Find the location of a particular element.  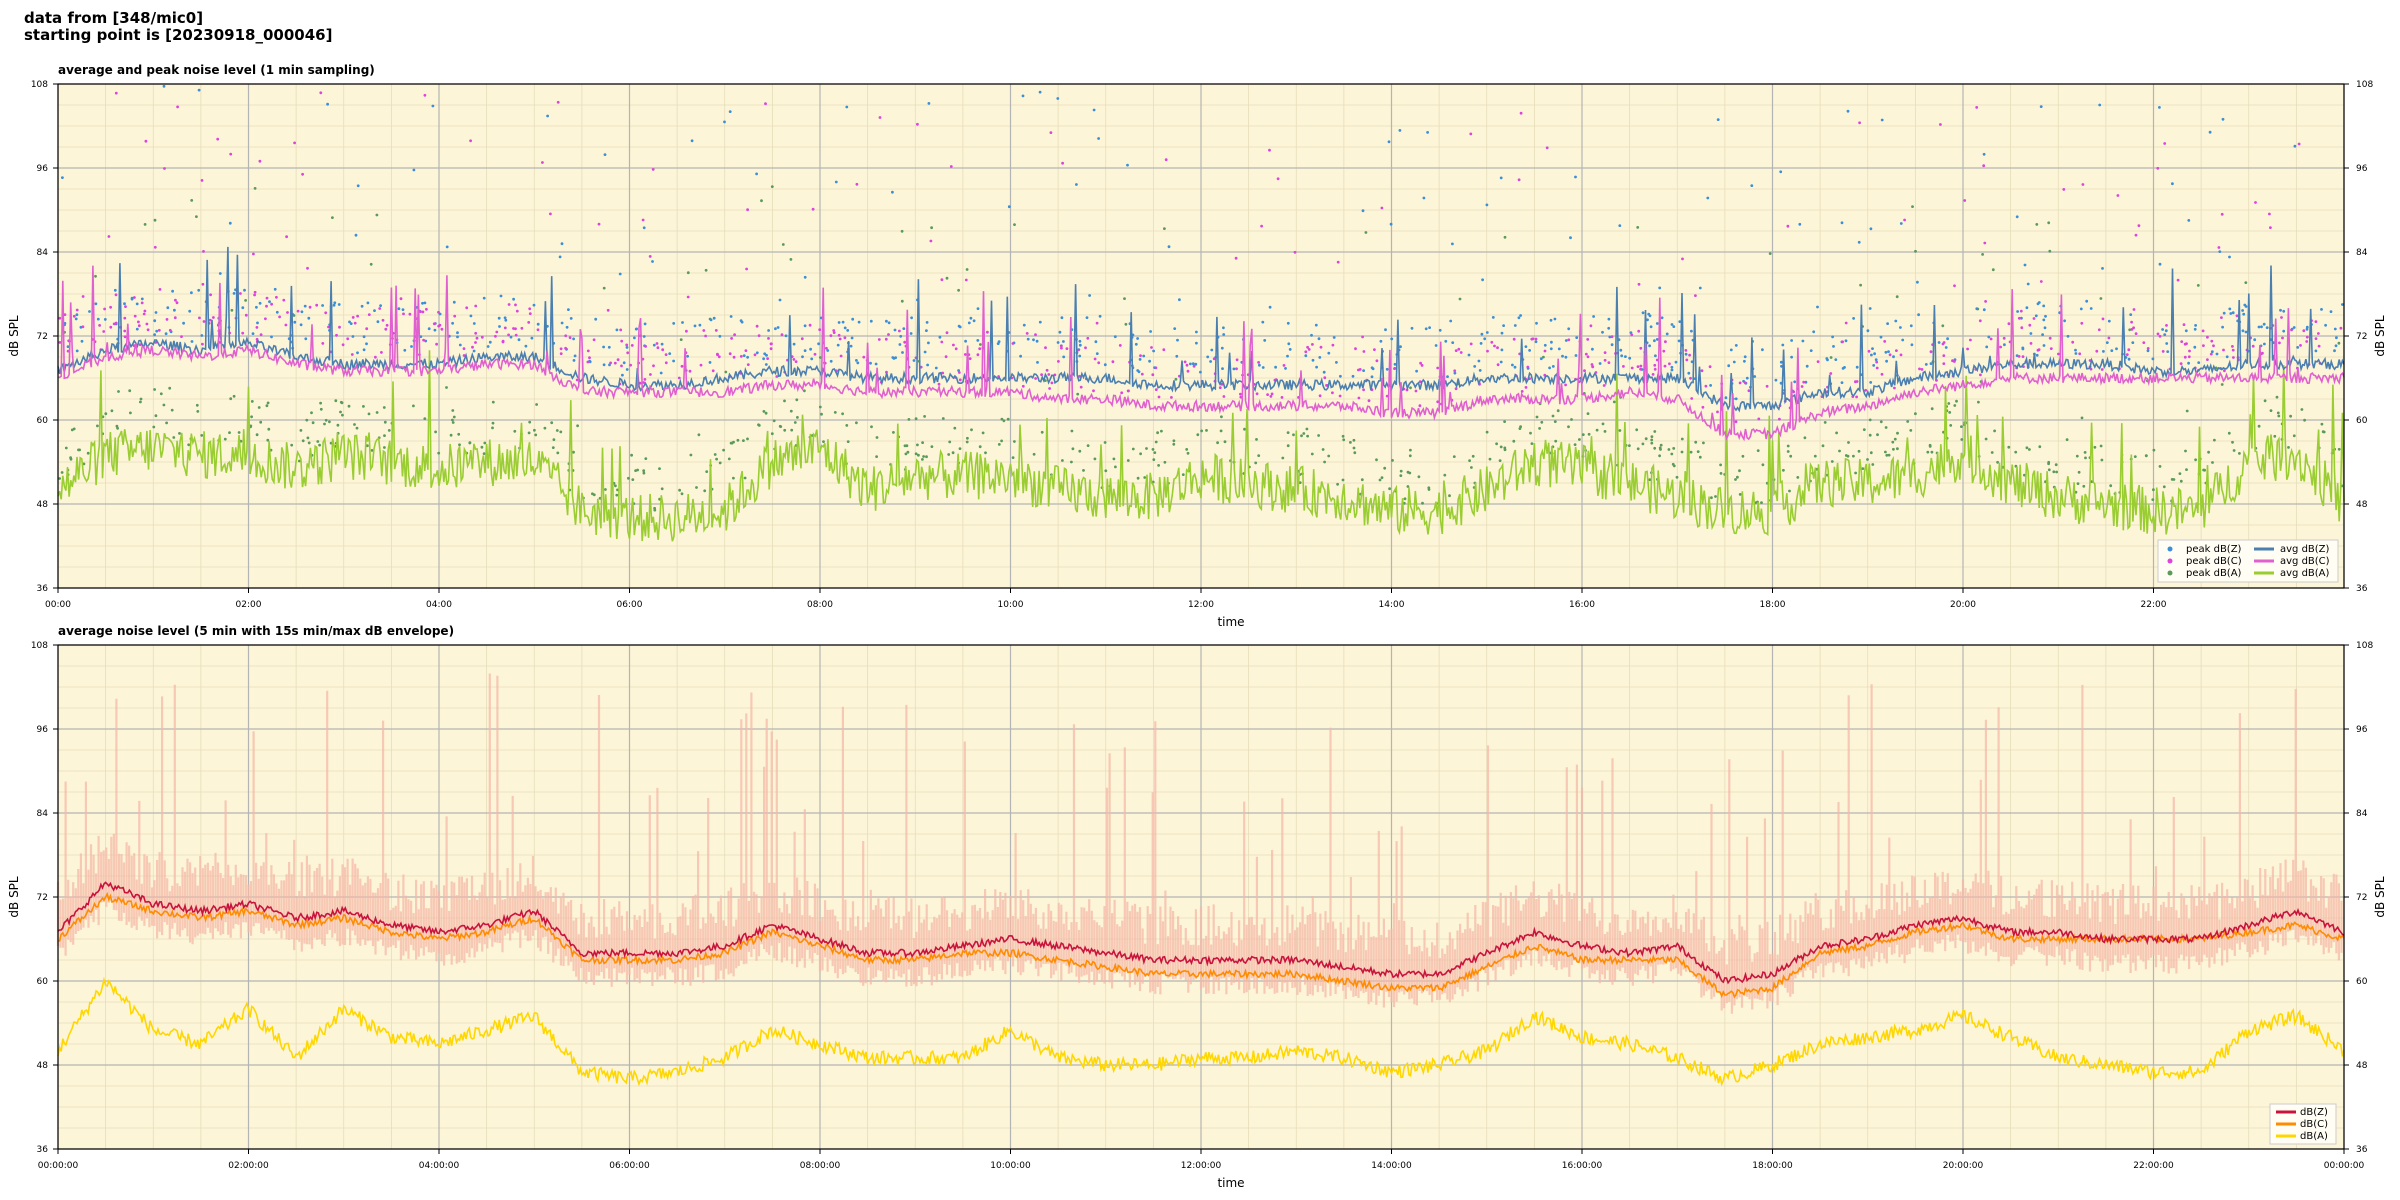

x-tick-label: 02:00 is located at coordinates (249, 605).